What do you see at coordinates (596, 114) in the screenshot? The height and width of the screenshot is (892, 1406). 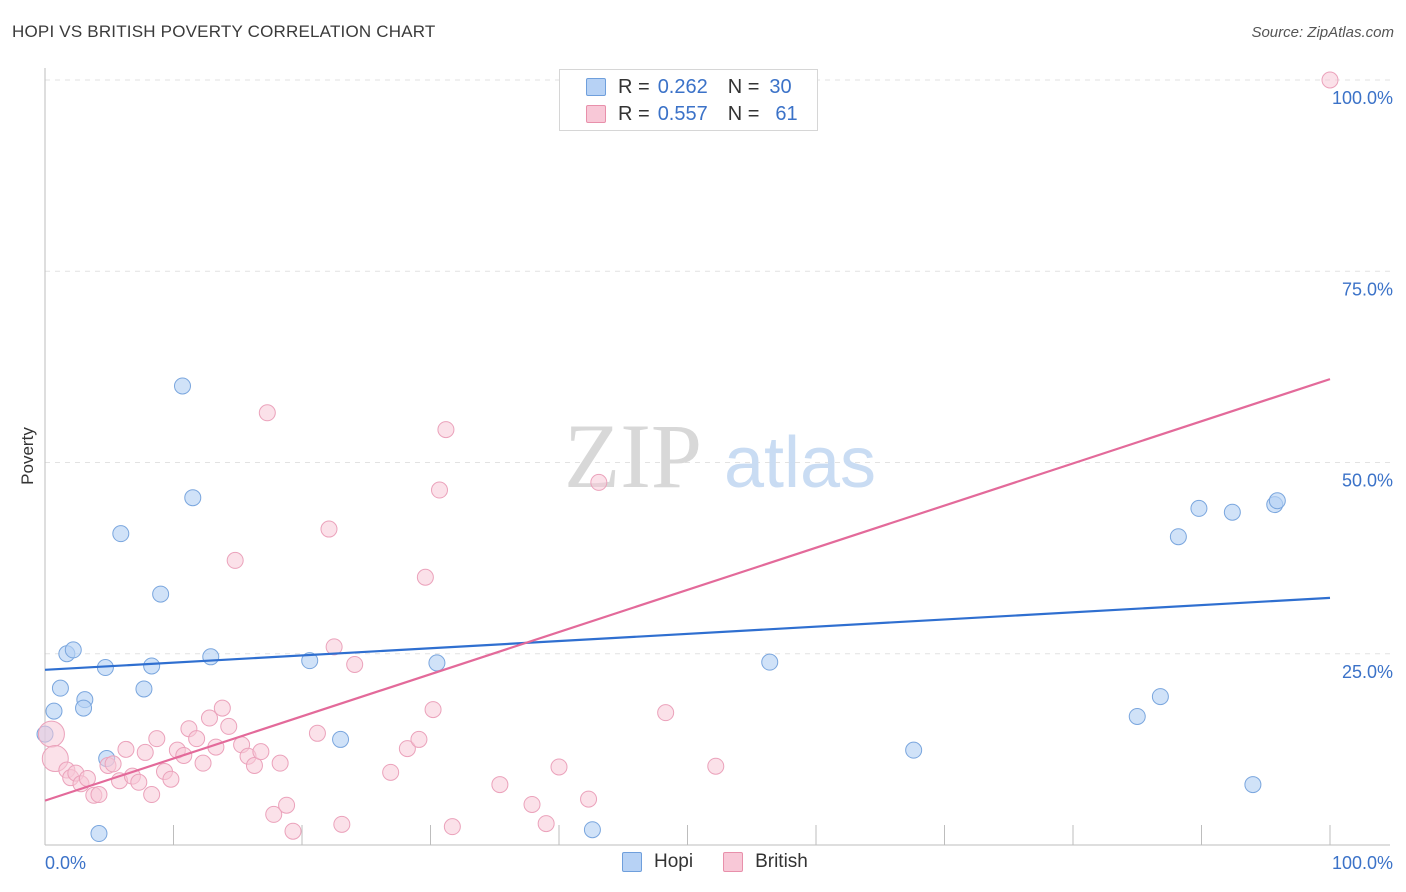 I see `british-swatch` at bounding box center [596, 114].